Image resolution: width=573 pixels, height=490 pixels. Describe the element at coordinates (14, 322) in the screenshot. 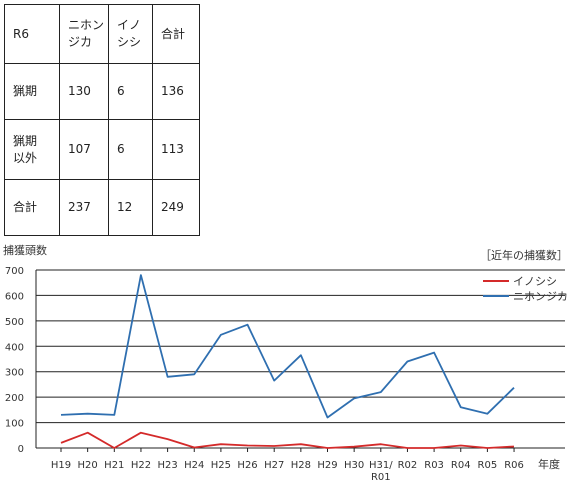

I see `y-tick-label: 500` at that location.